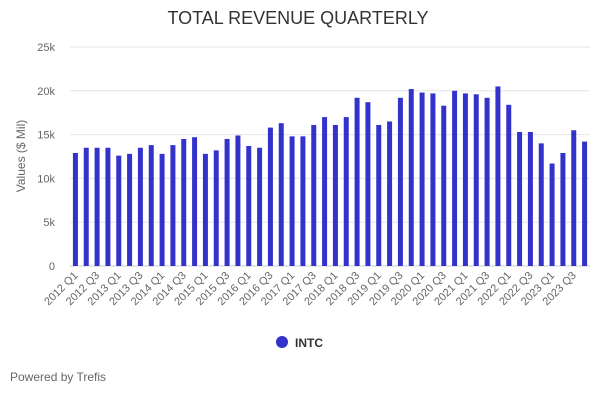  Describe the element at coordinates (46, 179) in the screenshot. I see `y-tick-label: 10k` at that location.